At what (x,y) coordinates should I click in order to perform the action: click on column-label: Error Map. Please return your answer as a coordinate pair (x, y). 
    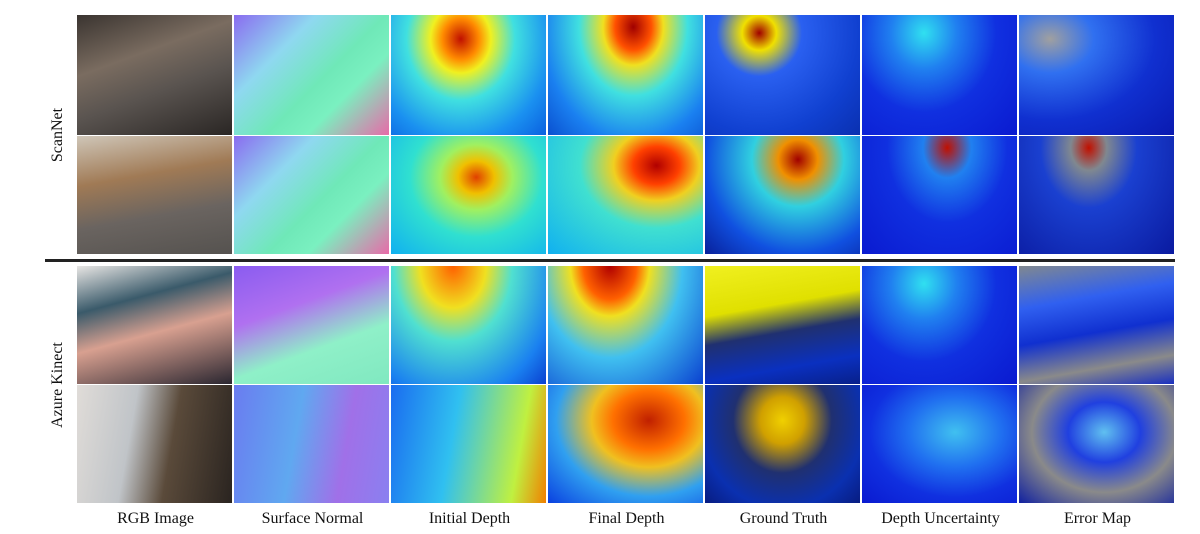
    Looking at the image, I should click on (1097, 518).